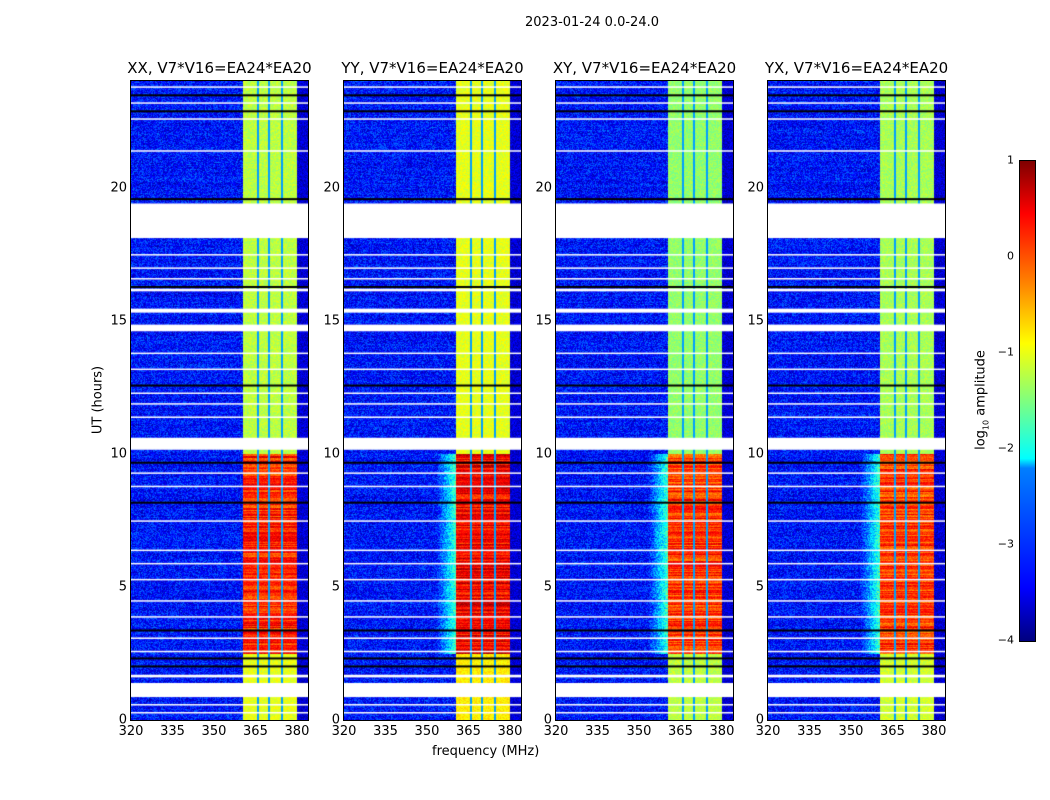 The height and width of the screenshot is (800, 1050). What do you see at coordinates (486, 751) in the screenshot?
I see `x-axis-label: frequency (MHz)` at bounding box center [486, 751].